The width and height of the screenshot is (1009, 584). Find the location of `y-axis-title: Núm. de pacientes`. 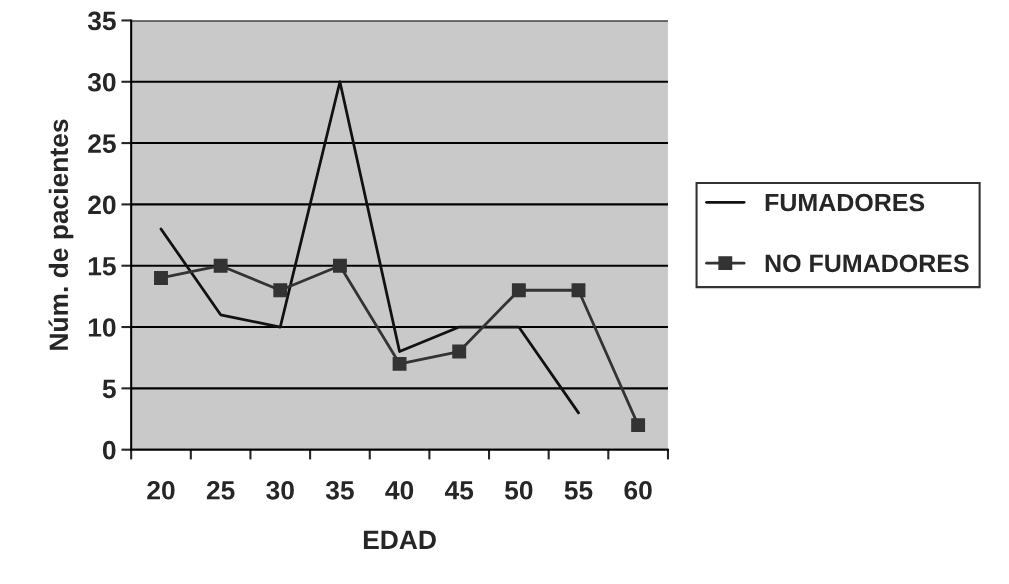

y-axis-title: Núm. de pacientes is located at coordinates (61, 234).